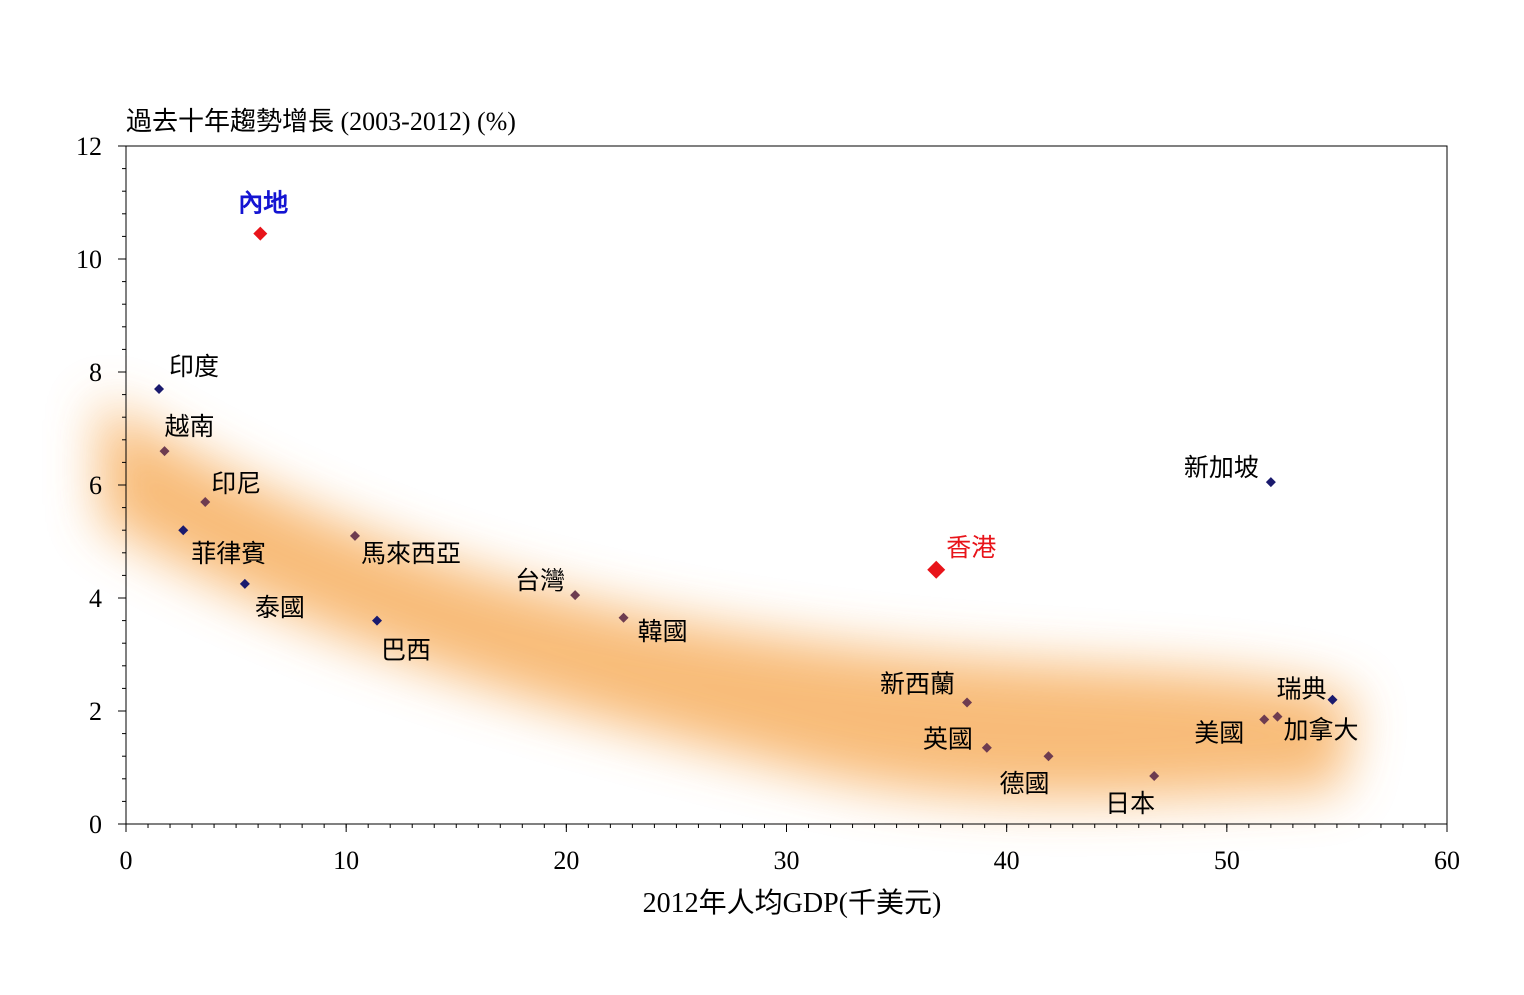 The image size is (1524, 995). Describe the element at coordinates (1221, 467) in the screenshot. I see `point-label: 新加坡` at that location.